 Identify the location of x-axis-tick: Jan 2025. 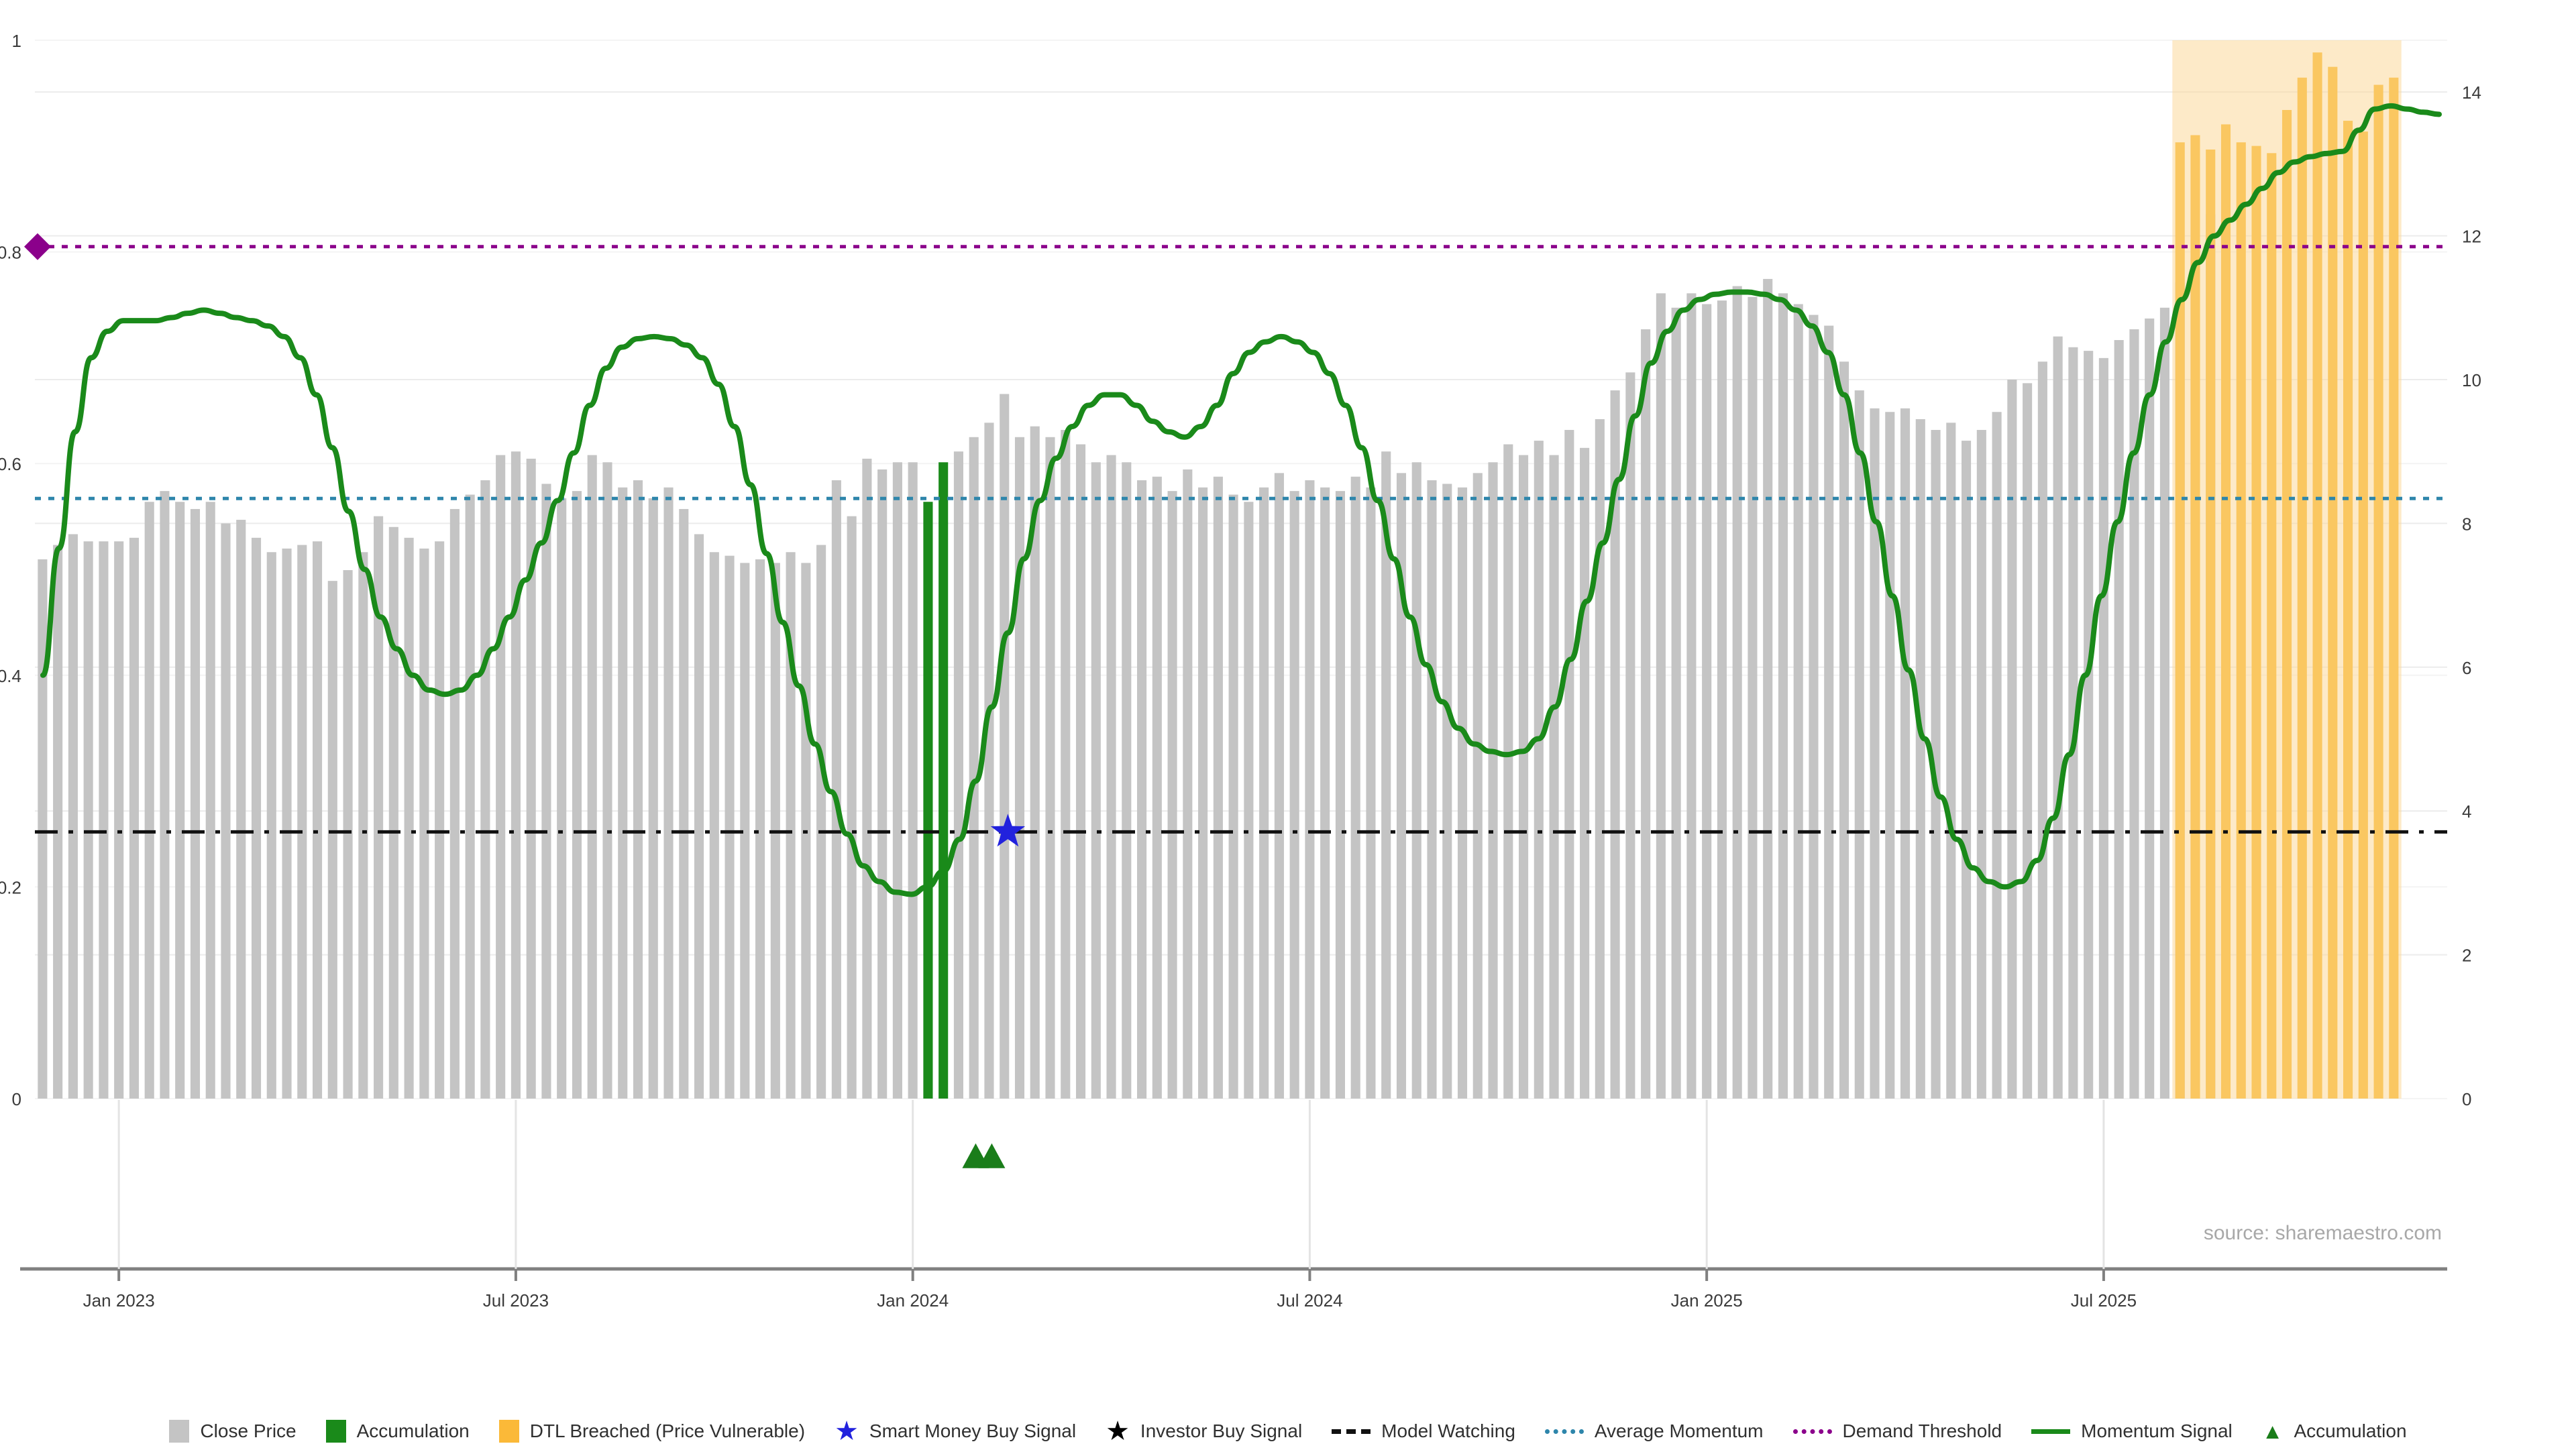
(1707, 1300).